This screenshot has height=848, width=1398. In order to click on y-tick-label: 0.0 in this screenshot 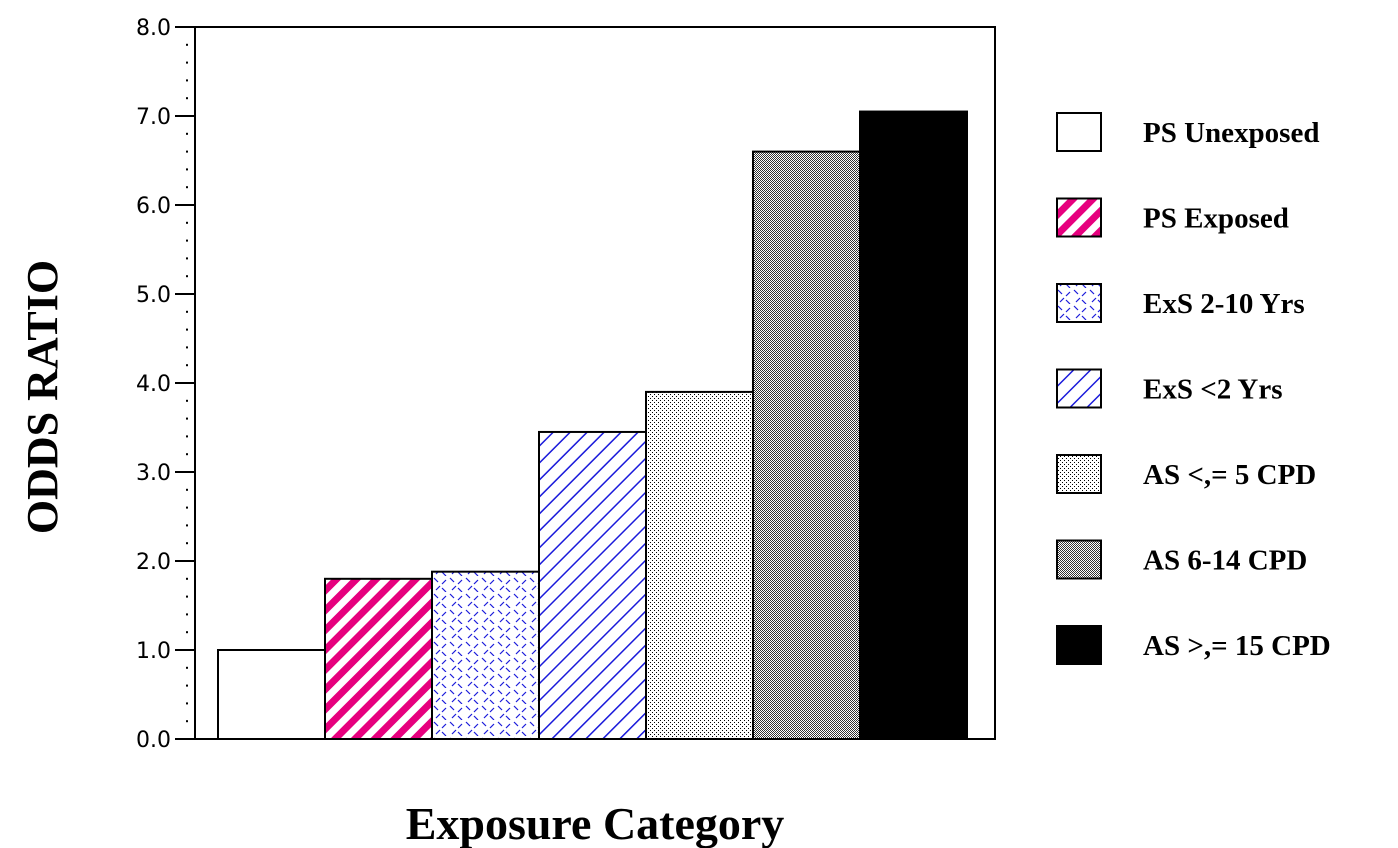, I will do `click(153, 740)`.